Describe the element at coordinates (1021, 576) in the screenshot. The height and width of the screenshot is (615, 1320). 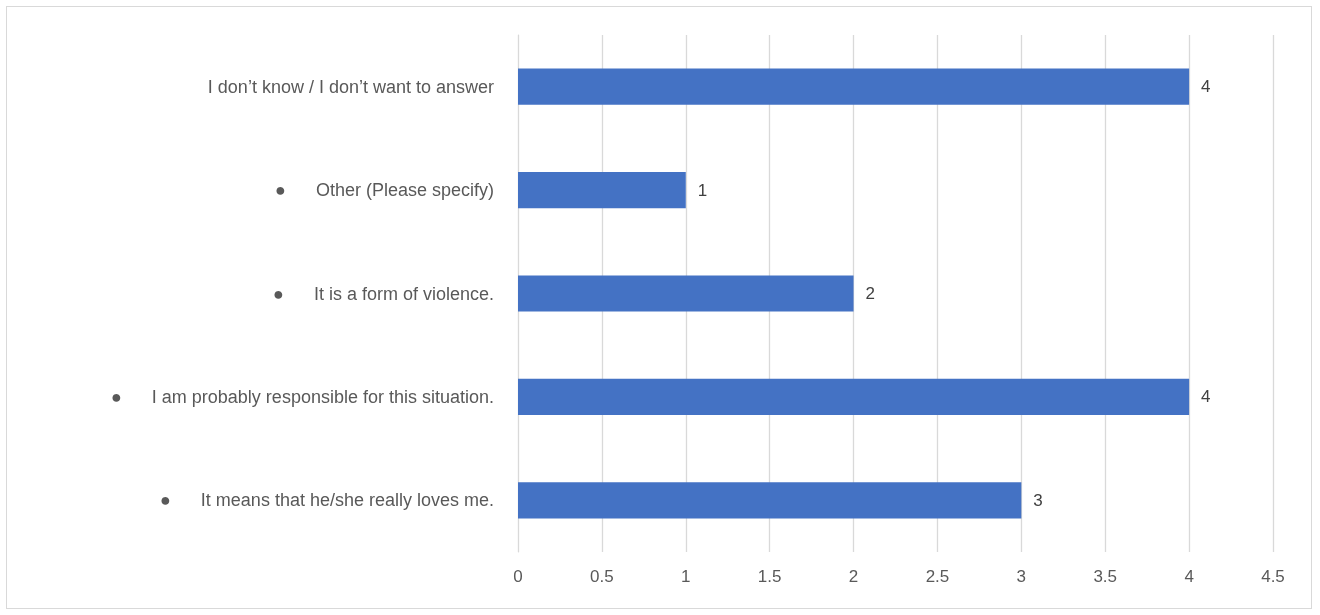
I see `x-tick-label: 3` at that location.